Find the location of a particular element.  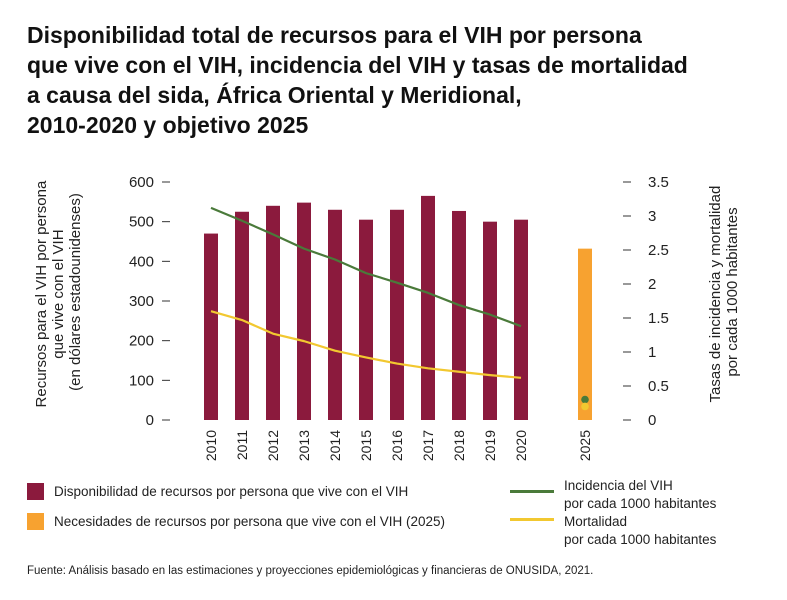

y-tick-label-right: 1.5 is located at coordinates (658, 318).